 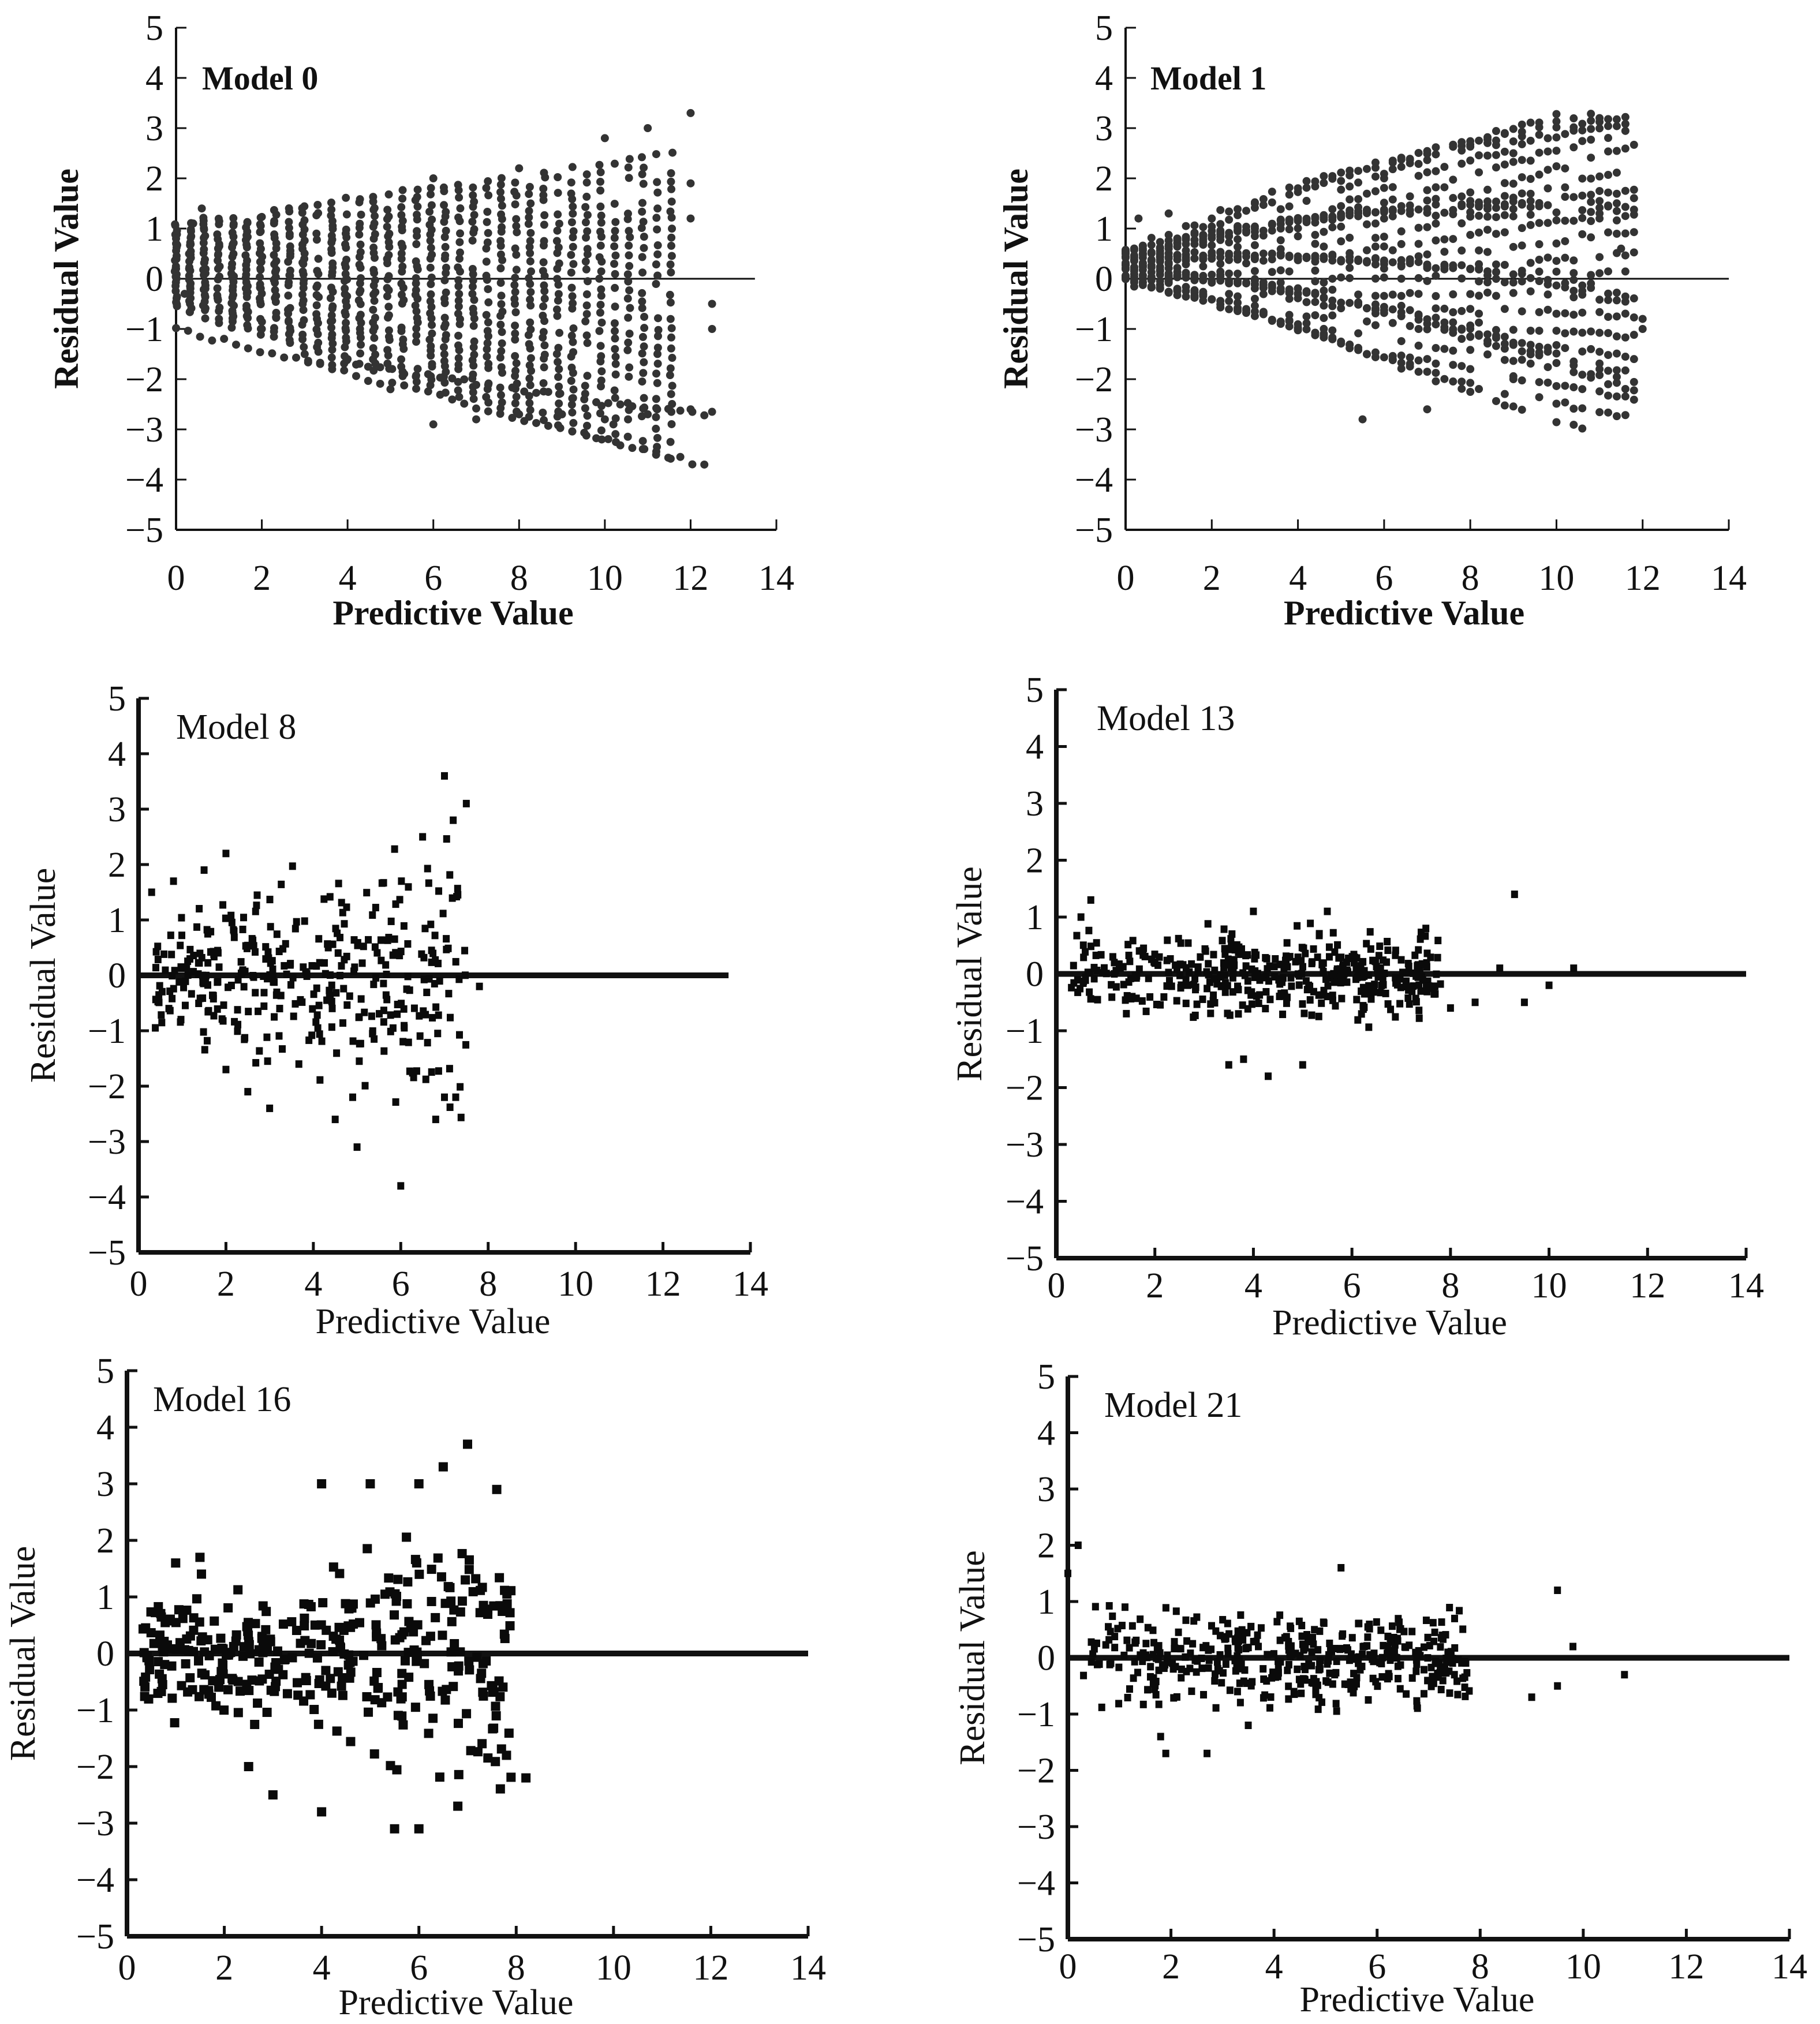 I want to click on x-tick-label: 4, so click(x=1298, y=578).